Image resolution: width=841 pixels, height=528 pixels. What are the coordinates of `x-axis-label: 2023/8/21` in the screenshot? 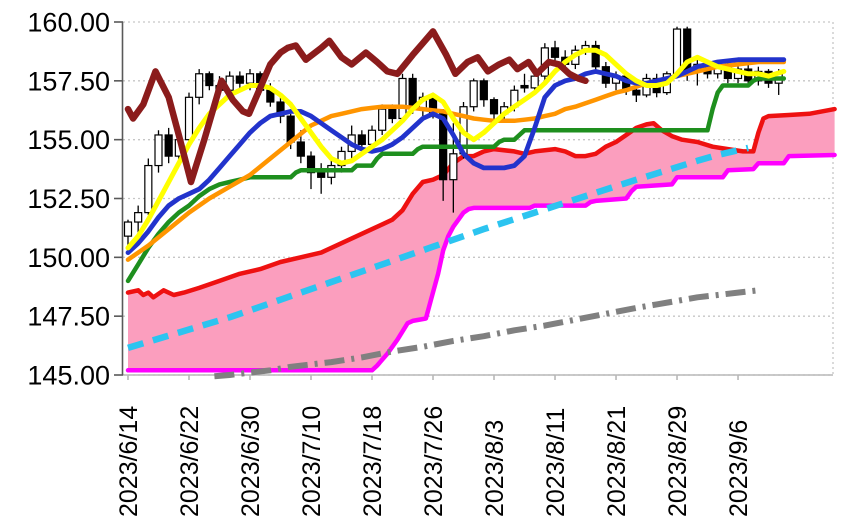 It's located at (617, 461).